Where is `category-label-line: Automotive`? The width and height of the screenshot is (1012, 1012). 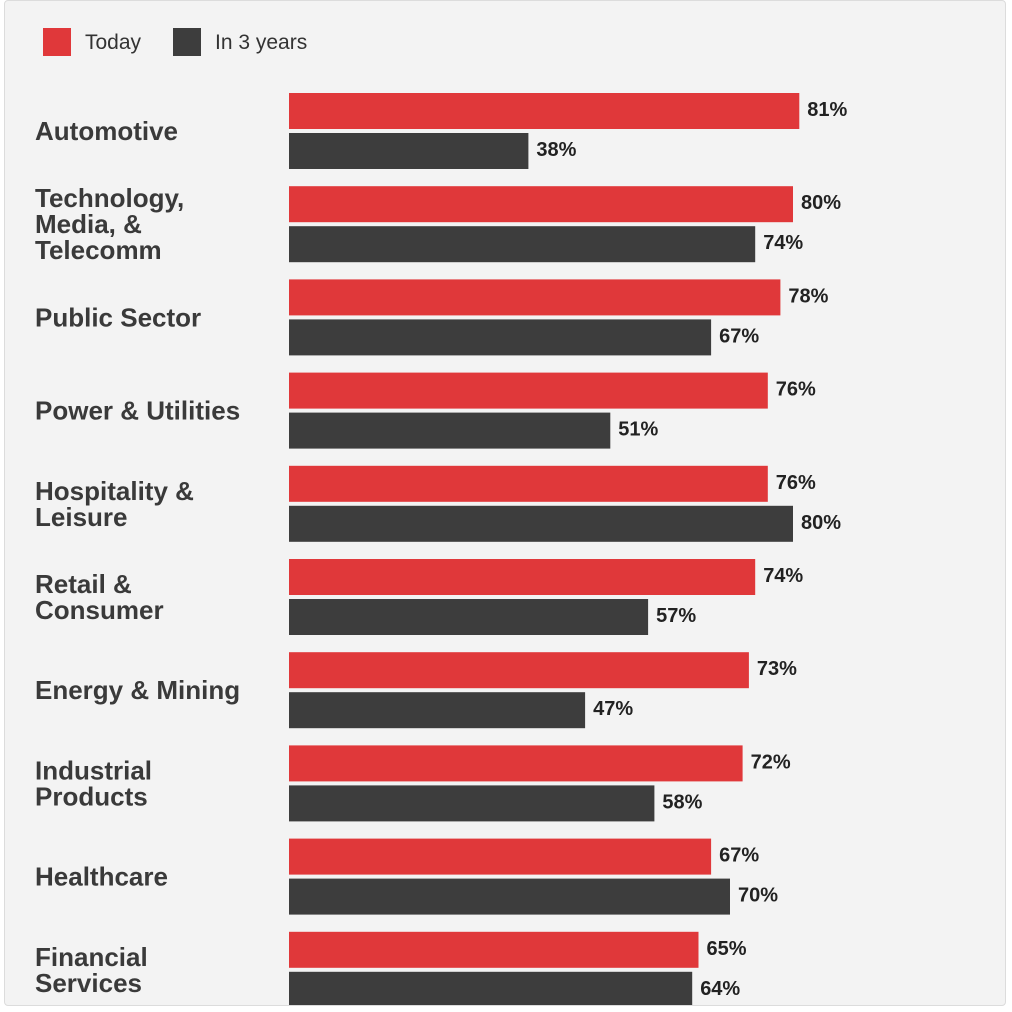
category-label-line: Automotive is located at coordinates (106, 131).